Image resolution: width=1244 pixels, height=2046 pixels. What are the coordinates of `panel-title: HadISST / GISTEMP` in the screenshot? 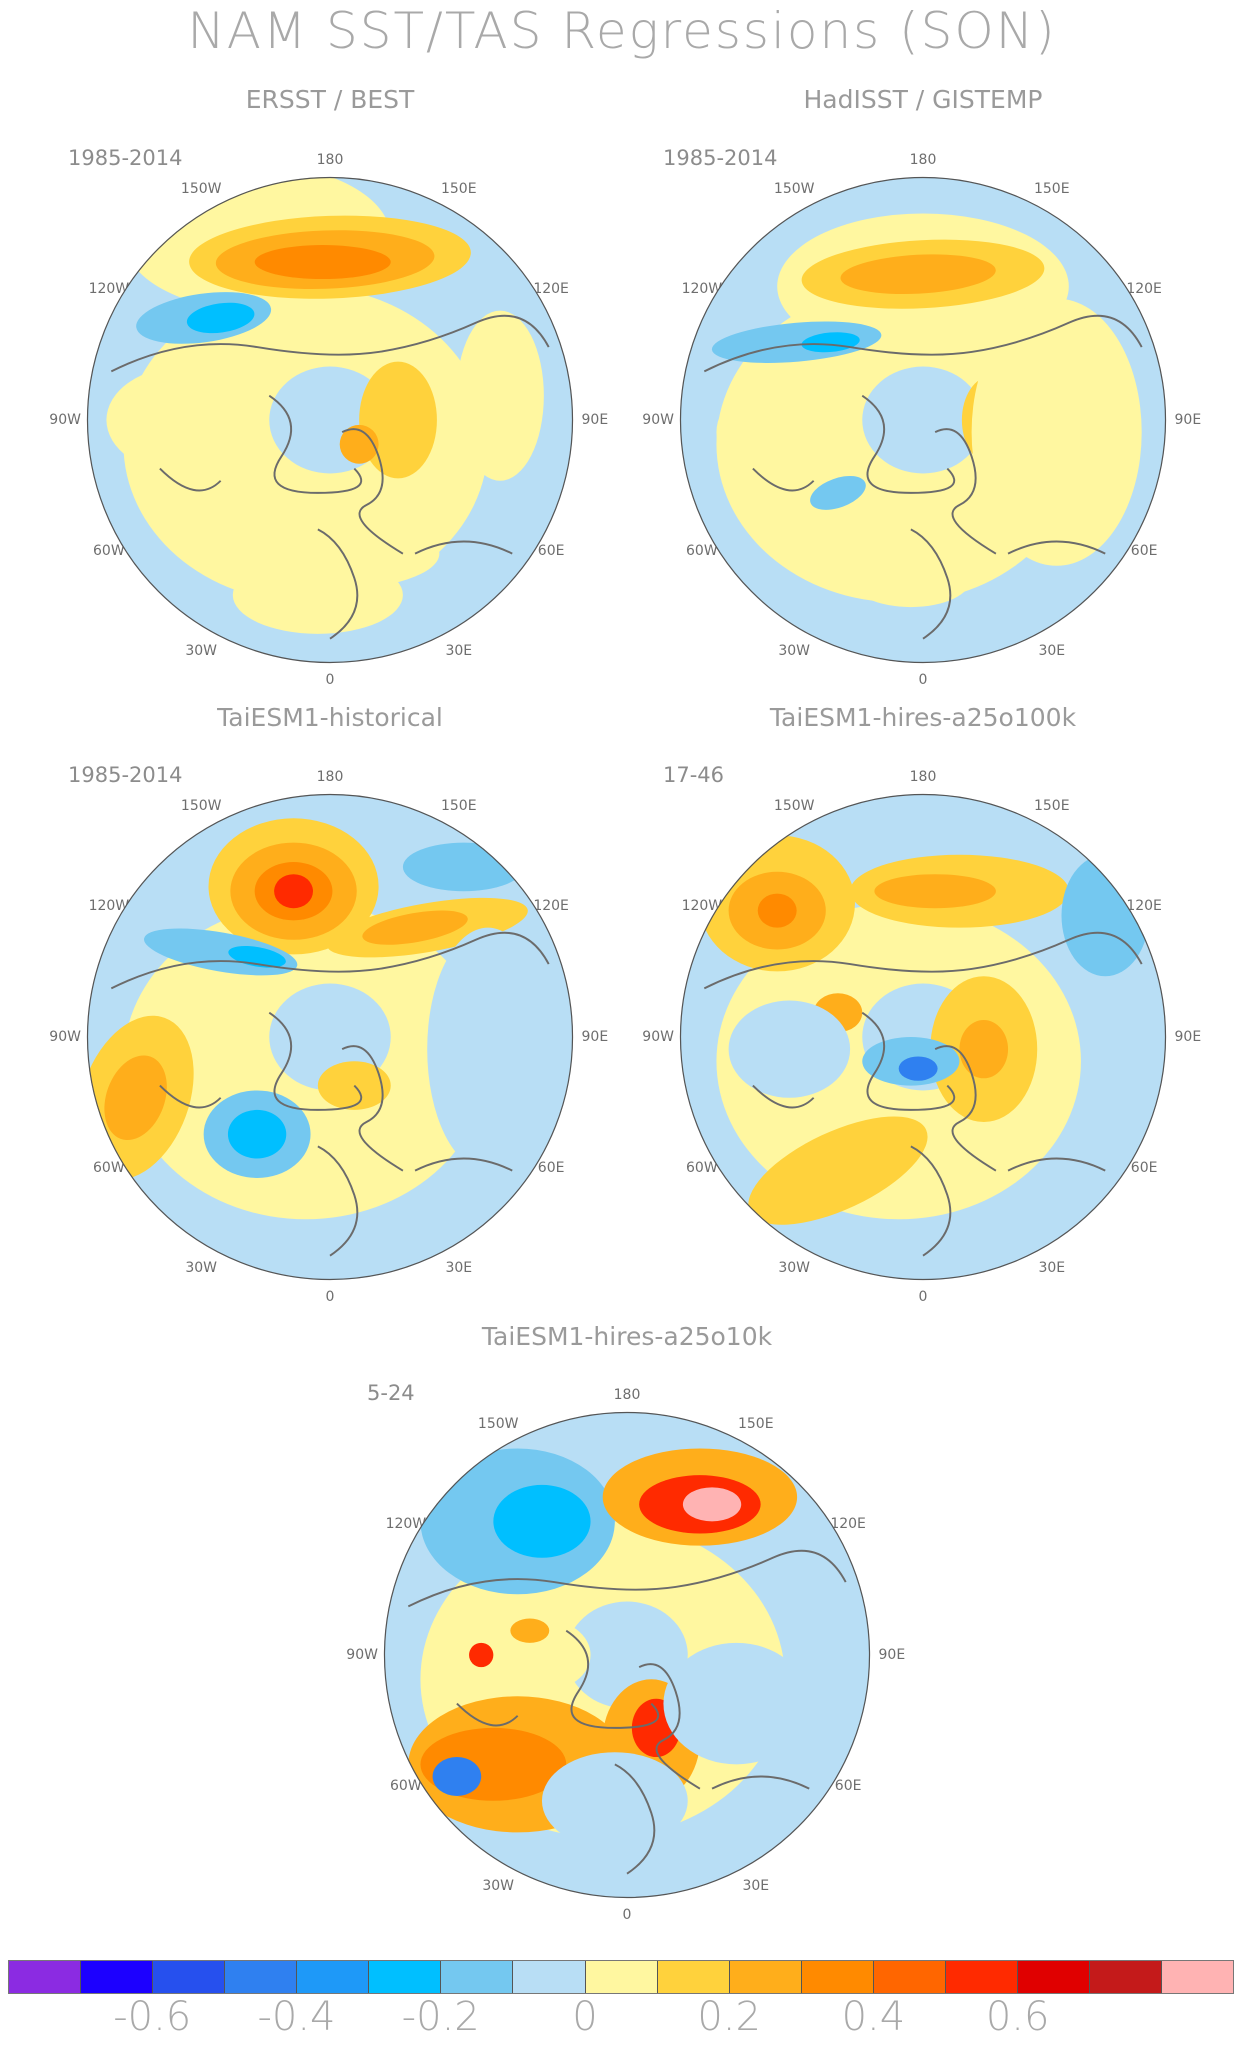 It's located at (923, 99).